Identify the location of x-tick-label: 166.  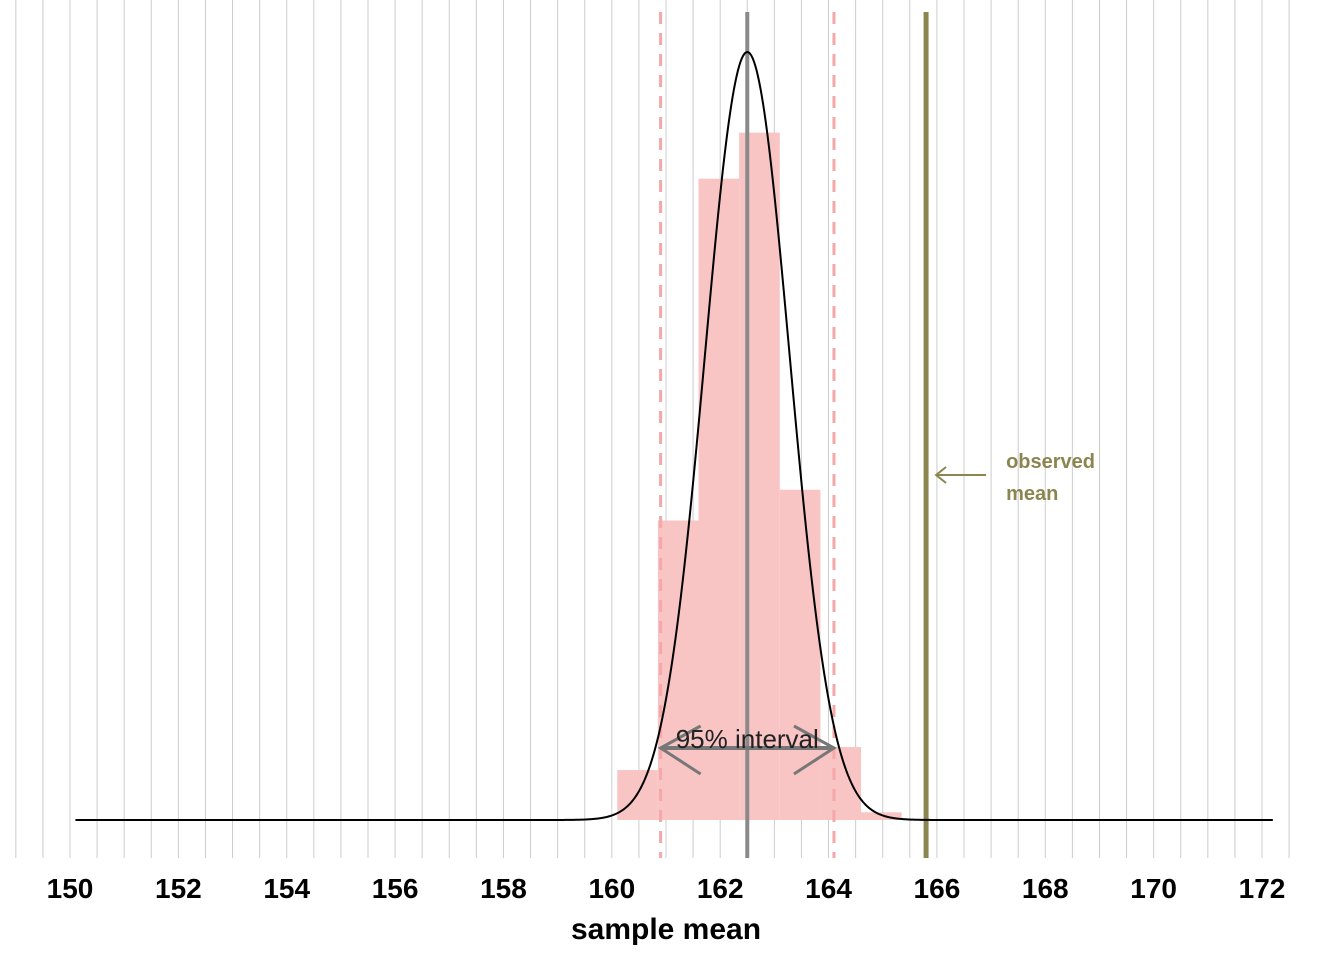
(937, 888).